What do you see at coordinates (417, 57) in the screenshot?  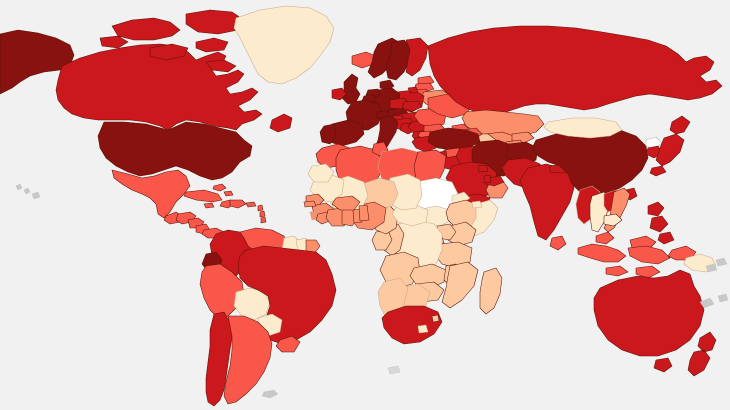 I see `country-finland` at bounding box center [417, 57].